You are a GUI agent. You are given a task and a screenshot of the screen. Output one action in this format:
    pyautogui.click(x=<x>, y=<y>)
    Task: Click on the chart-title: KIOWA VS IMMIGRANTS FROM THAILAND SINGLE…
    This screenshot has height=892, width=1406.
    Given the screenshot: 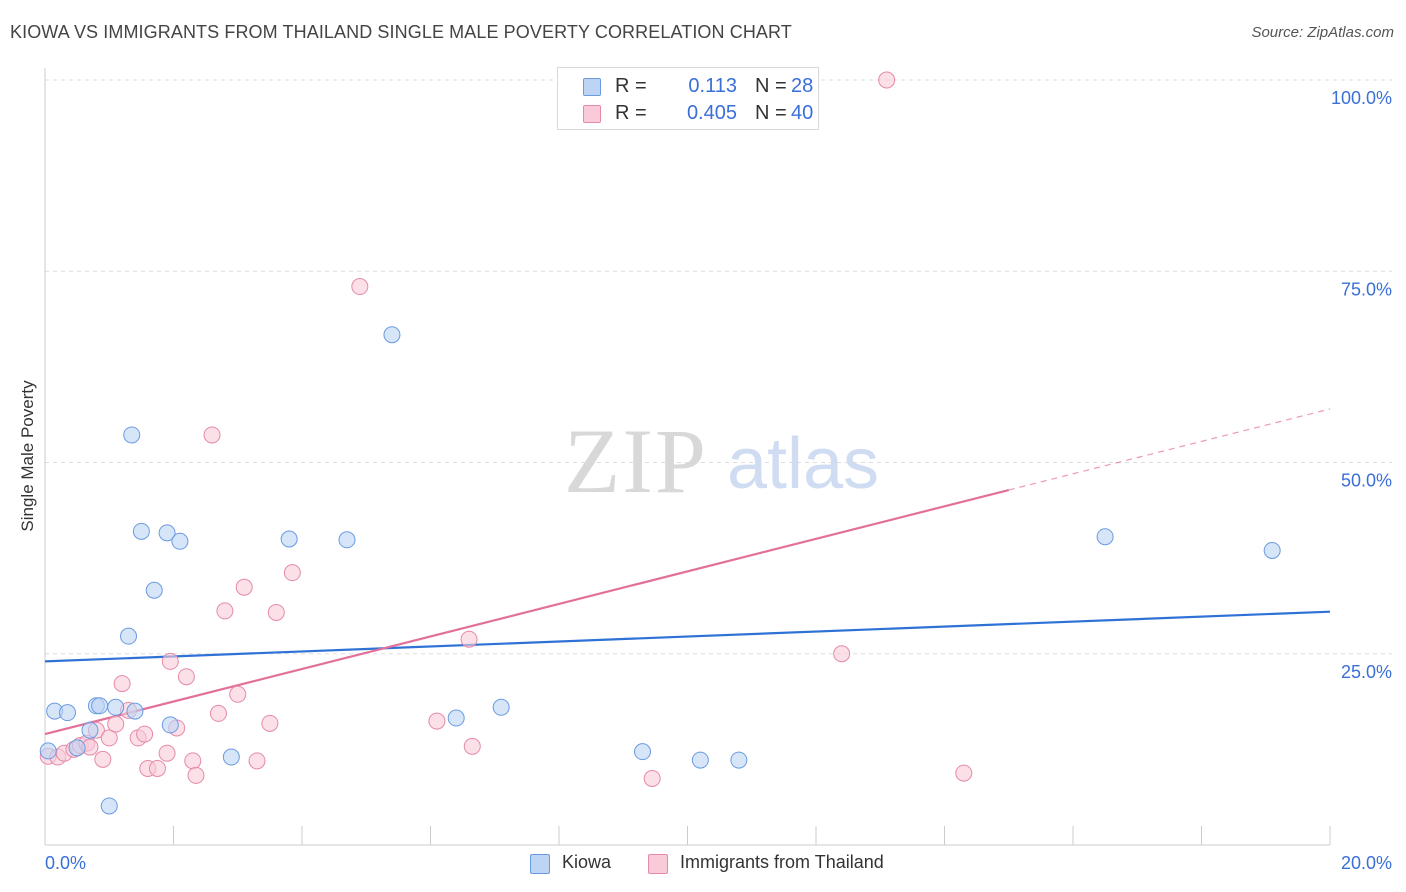 What is the action you would take?
    pyautogui.click(x=401, y=32)
    